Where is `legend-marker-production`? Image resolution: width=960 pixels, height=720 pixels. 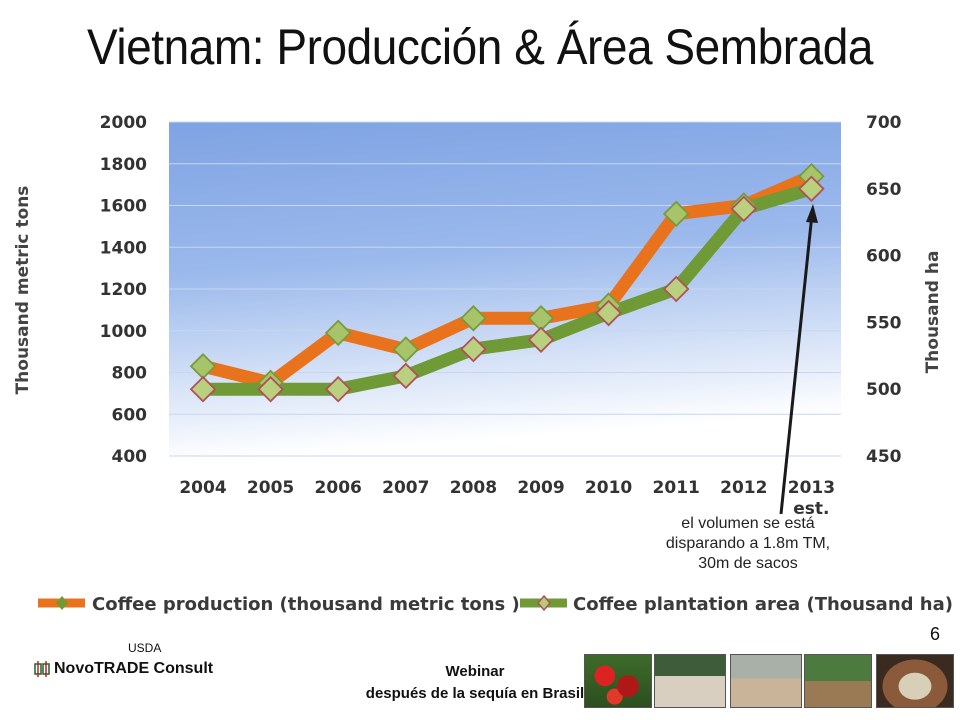
legend-marker-production is located at coordinates (62, 603).